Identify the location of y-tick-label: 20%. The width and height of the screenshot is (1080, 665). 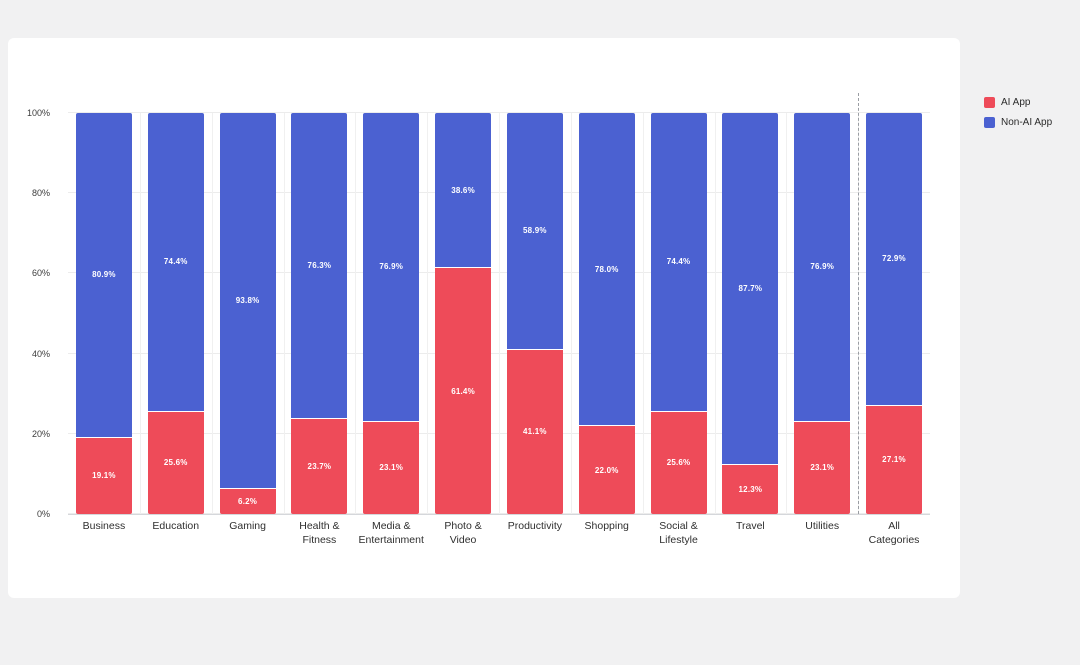
(40, 433).